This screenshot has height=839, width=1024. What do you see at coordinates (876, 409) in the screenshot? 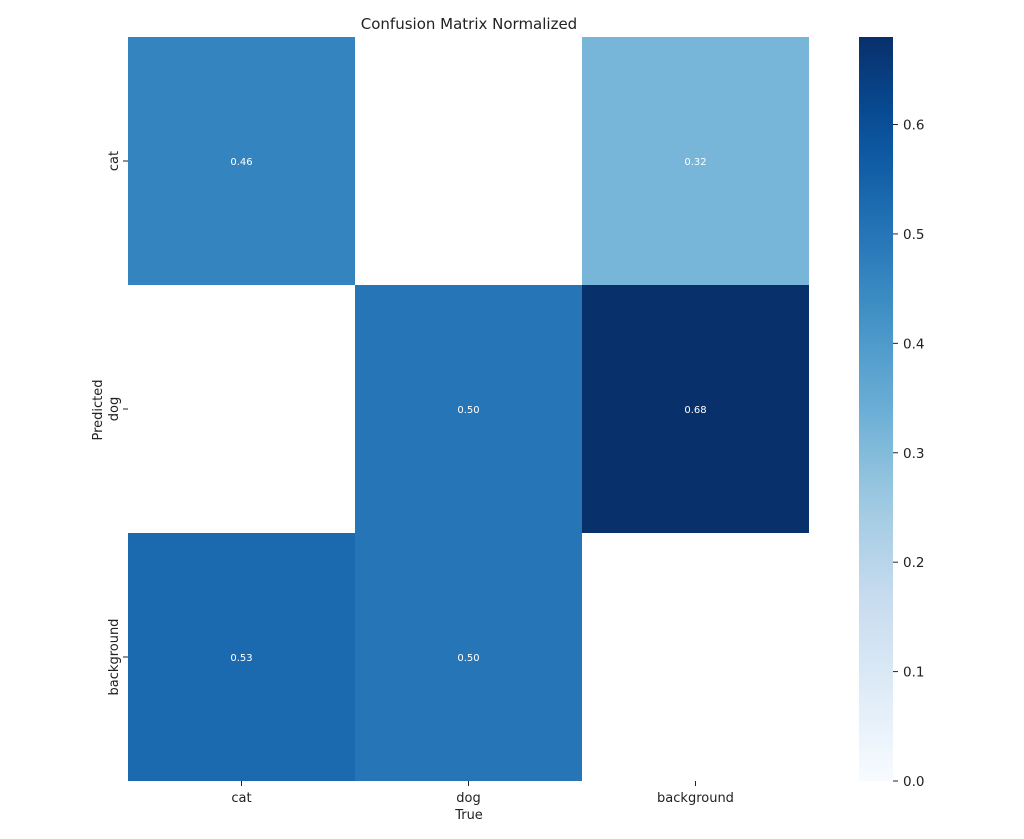
I see `colorbar-bar` at bounding box center [876, 409].